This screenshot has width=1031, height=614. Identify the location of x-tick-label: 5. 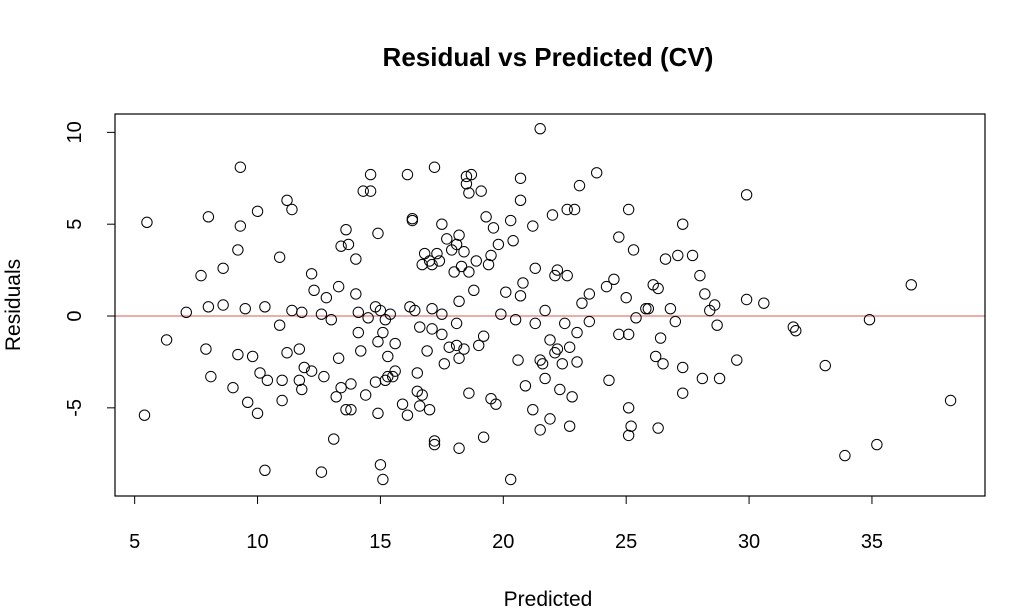
(134, 542).